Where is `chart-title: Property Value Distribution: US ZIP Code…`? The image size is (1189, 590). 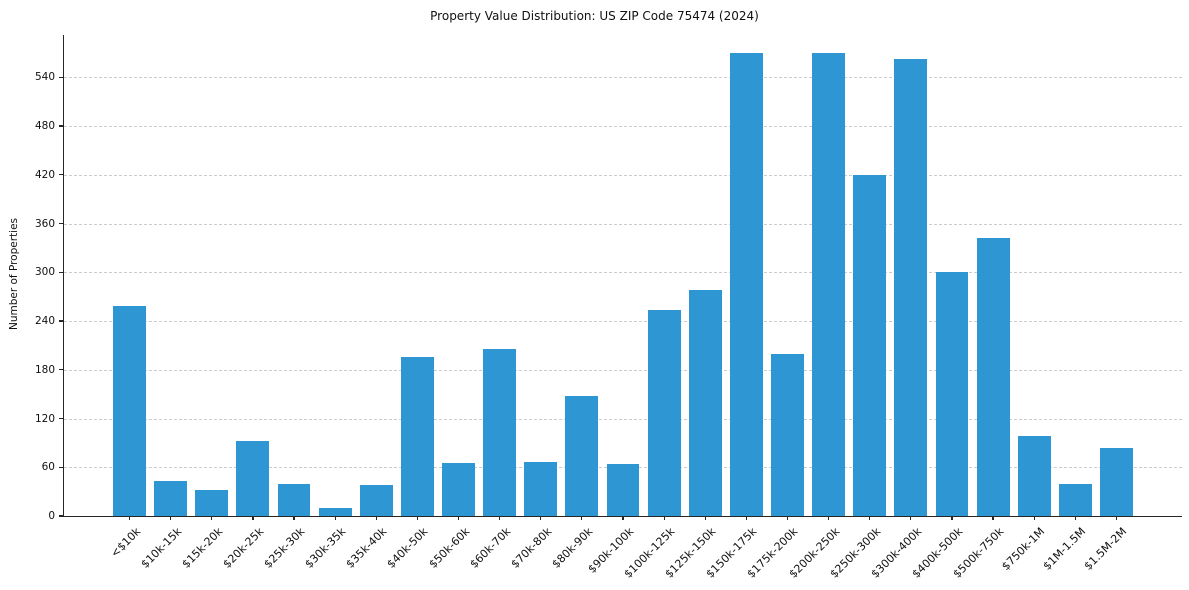
chart-title: Property Value Distribution: US ZIP Code… is located at coordinates (594, 16).